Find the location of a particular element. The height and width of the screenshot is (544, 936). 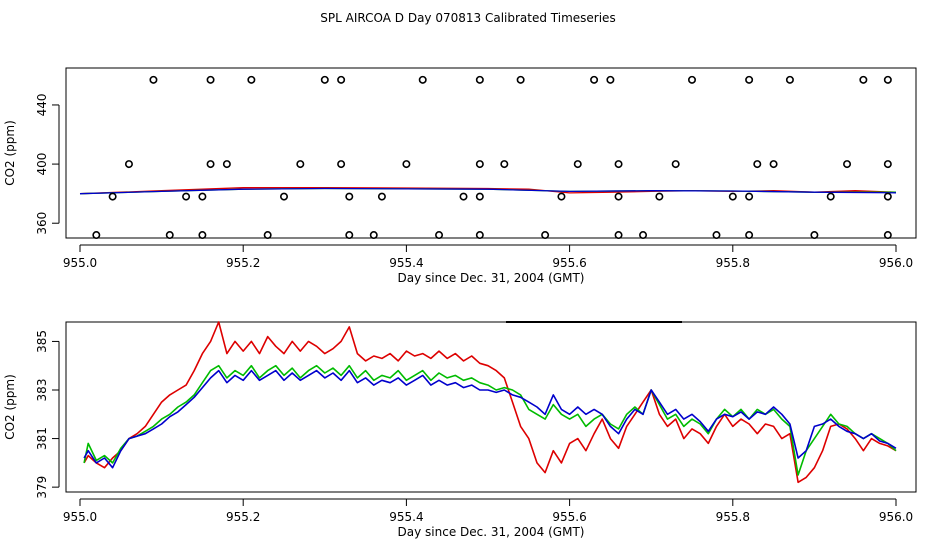

y-tick-label: 440 is located at coordinates (42, 105).